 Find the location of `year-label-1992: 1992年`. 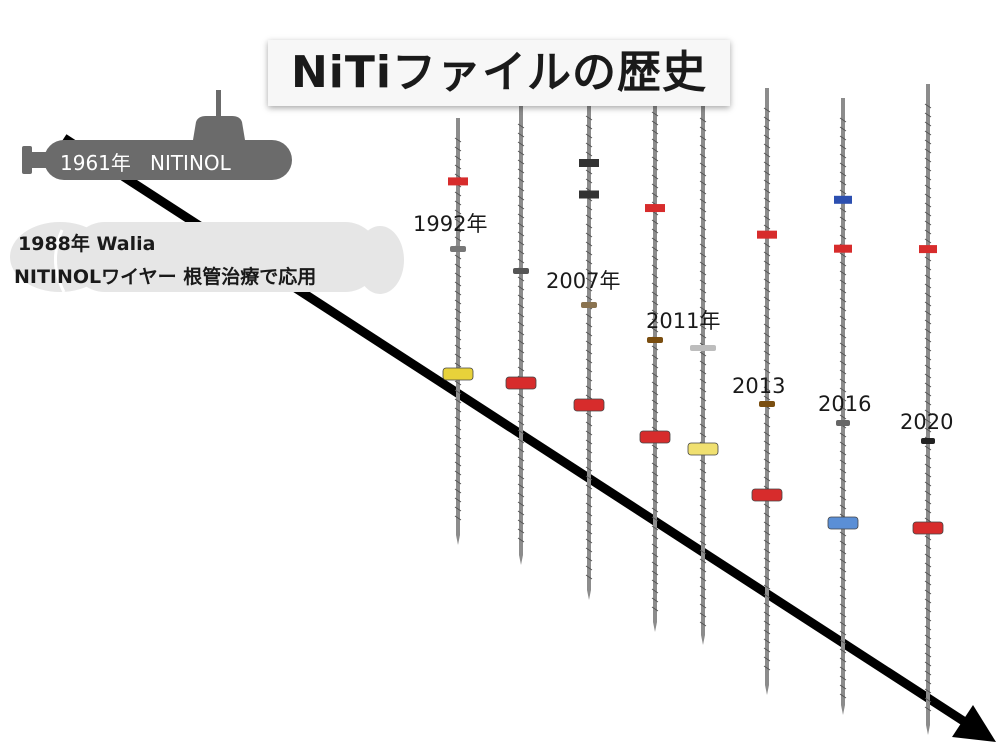

year-label-1992: 1992年 is located at coordinates (450, 224).